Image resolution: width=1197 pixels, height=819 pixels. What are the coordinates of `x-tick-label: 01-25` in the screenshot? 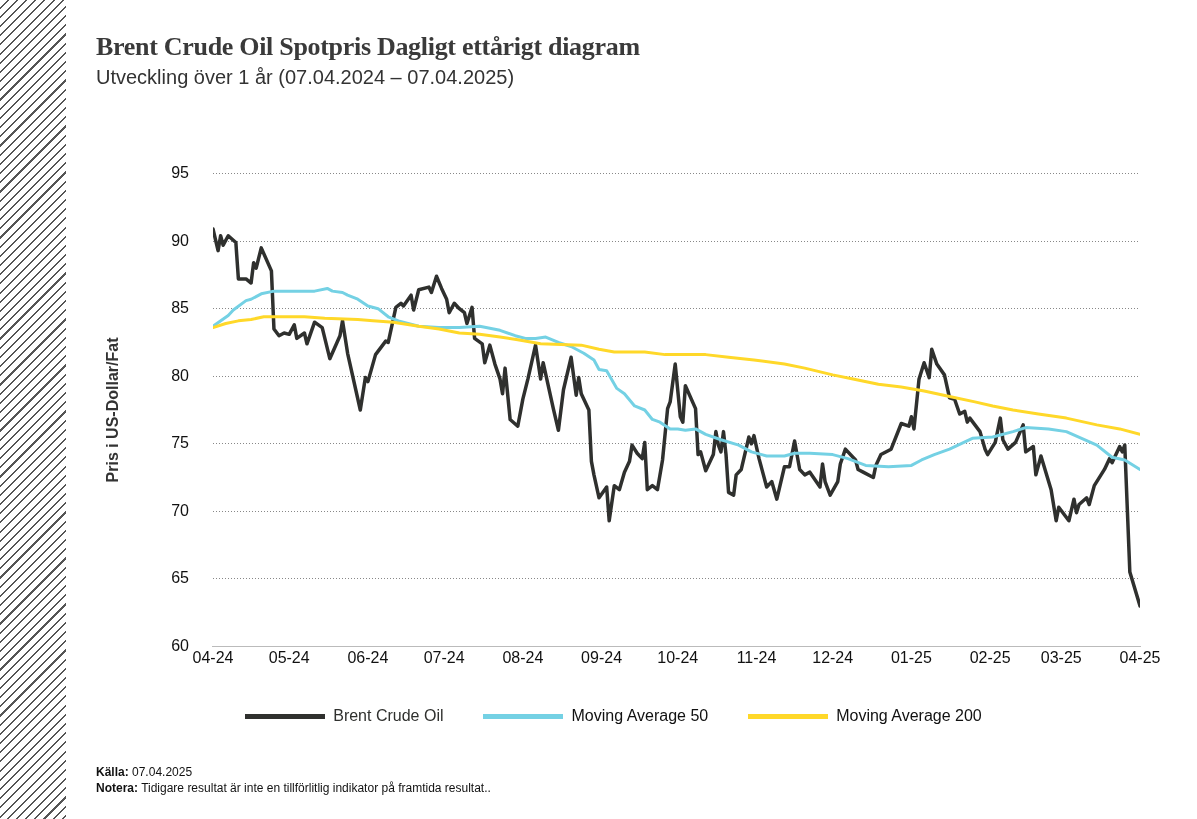 It's located at (911, 658).